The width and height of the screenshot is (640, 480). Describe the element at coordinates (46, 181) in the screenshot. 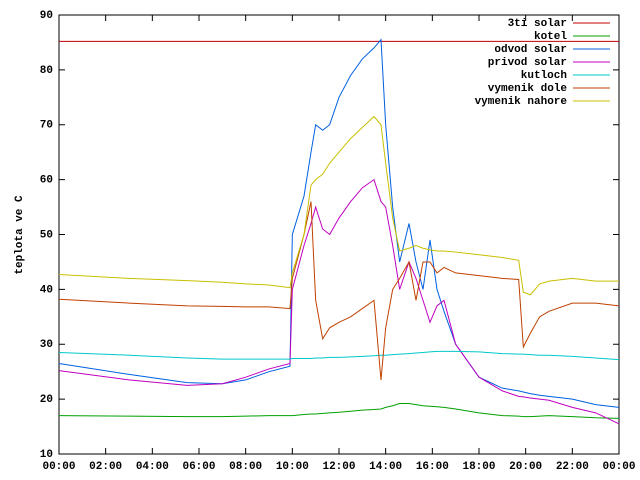

I see `y-tick-label: 60` at that location.